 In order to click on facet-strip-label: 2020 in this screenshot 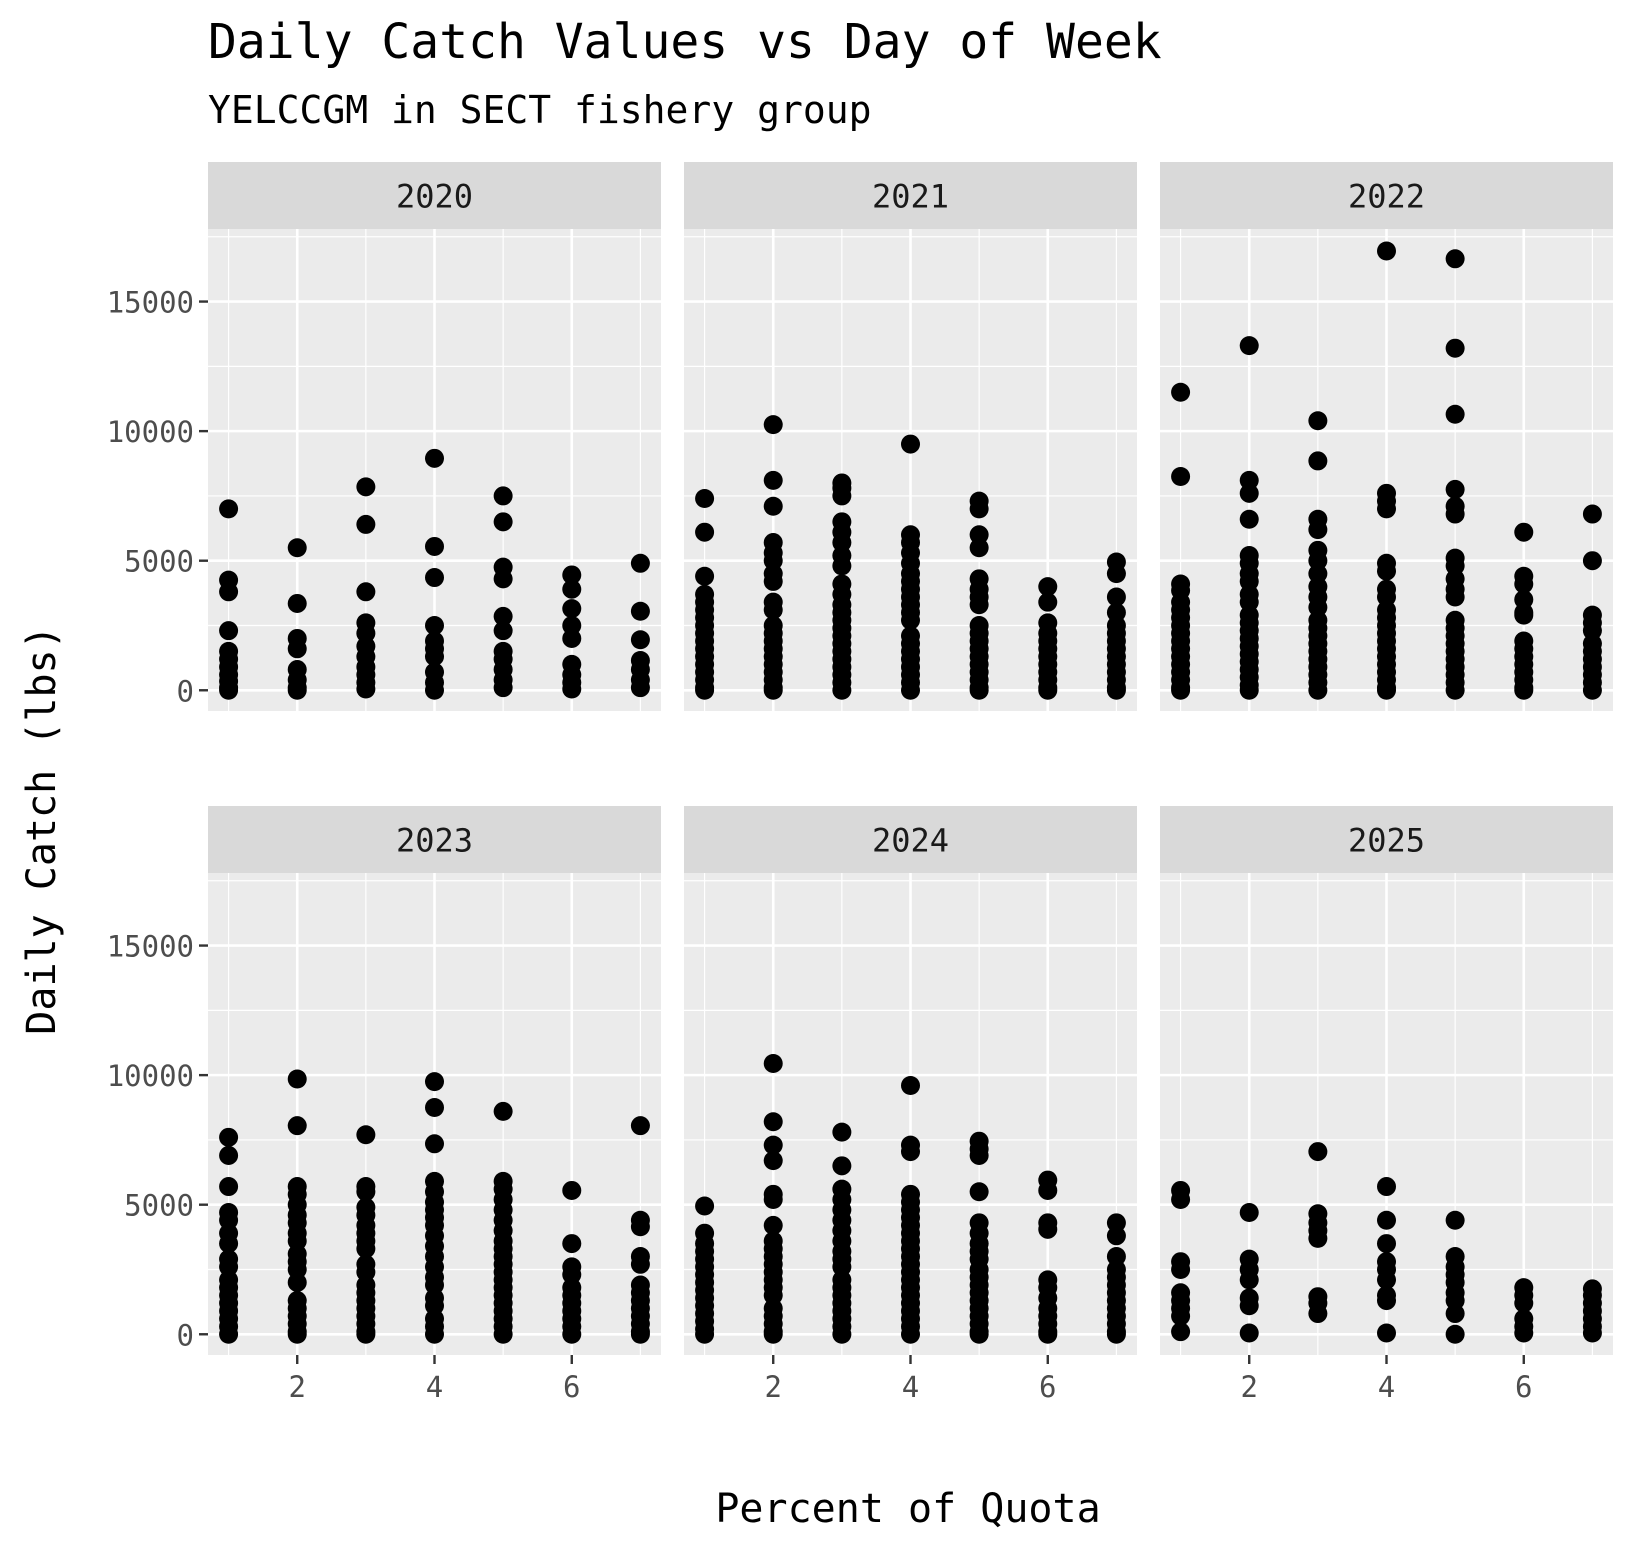, I will do `click(434, 197)`.